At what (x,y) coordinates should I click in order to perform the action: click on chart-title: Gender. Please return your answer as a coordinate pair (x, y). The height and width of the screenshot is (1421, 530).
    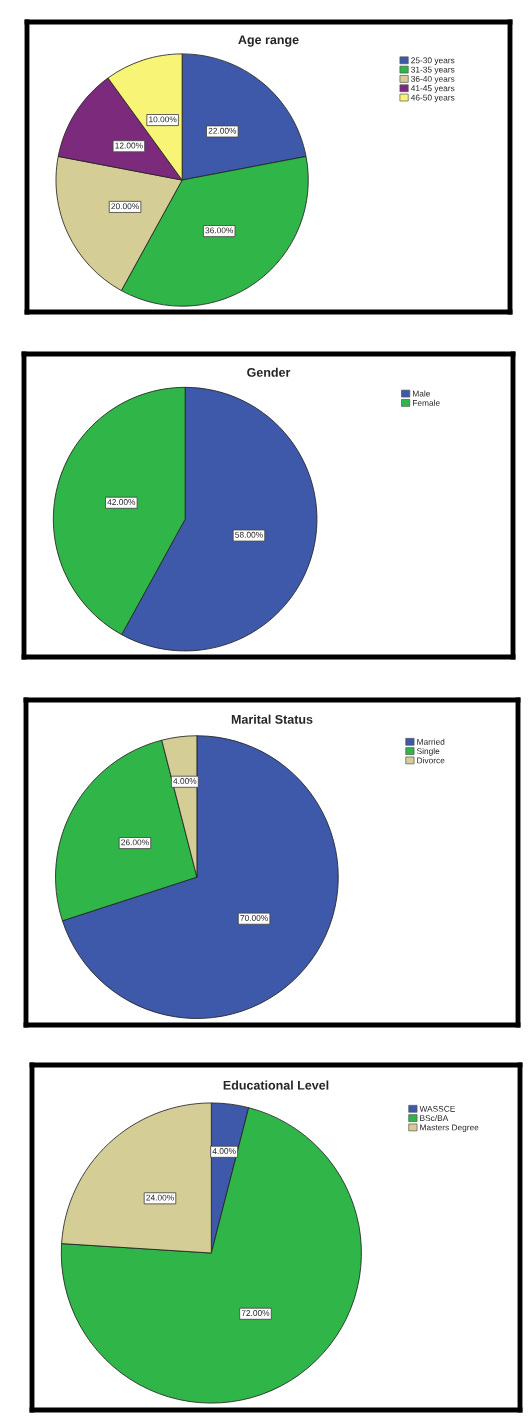
    Looking at the image, I should click on (269, 372).